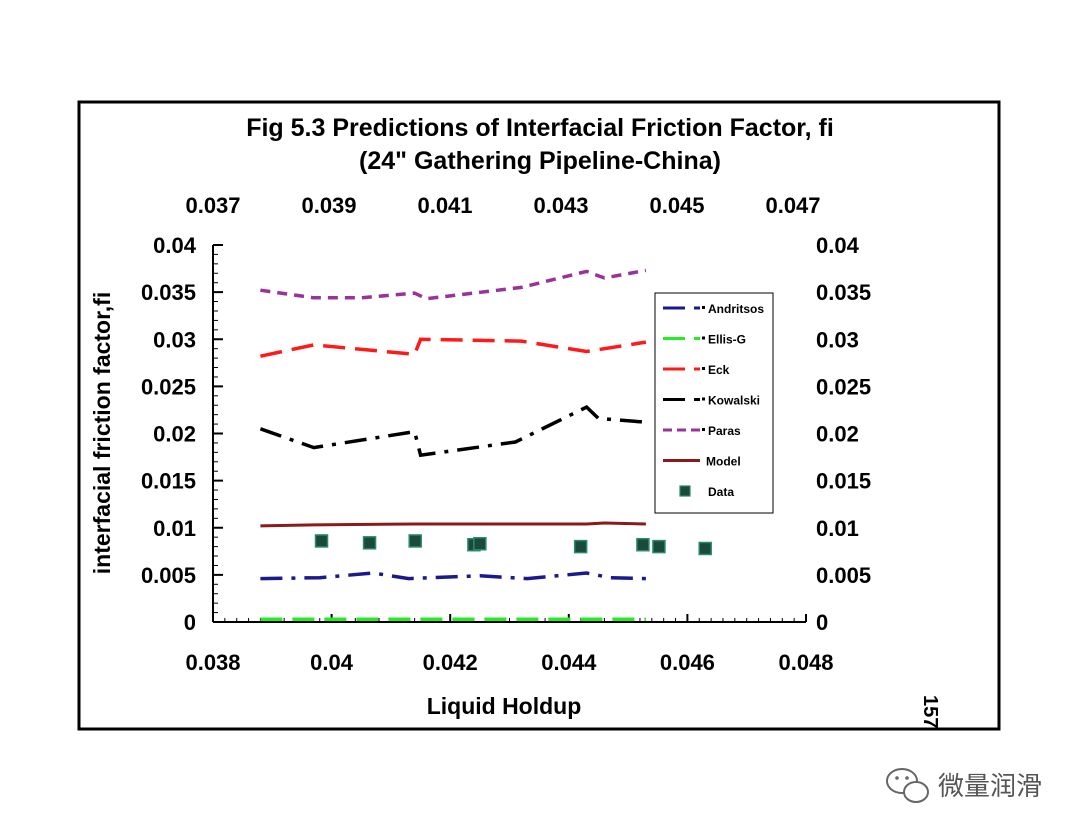 This screenshot has height=834, width=1080. What do you see at coordinates (723, 462) in the screenshot?
I see `legend-label-model: Model` at bounding box center [723, 462].